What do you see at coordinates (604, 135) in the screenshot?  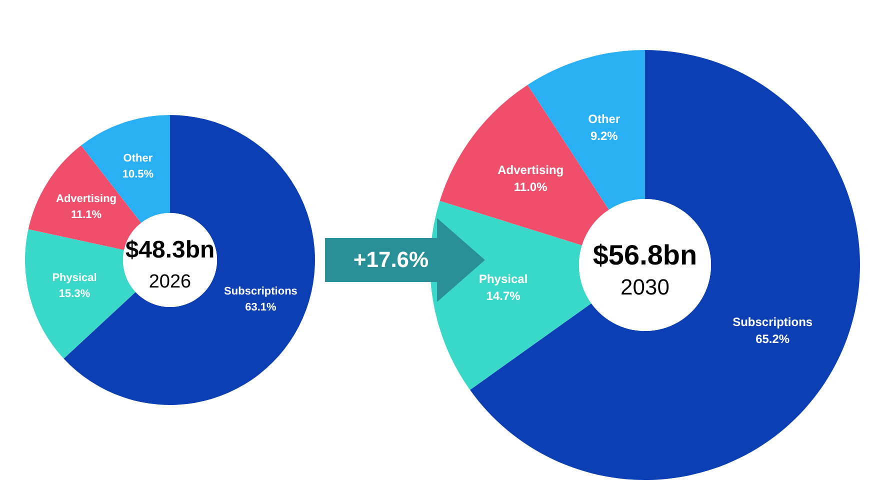 I see `data-label: 9.2%` at bounding box center [604, 135].